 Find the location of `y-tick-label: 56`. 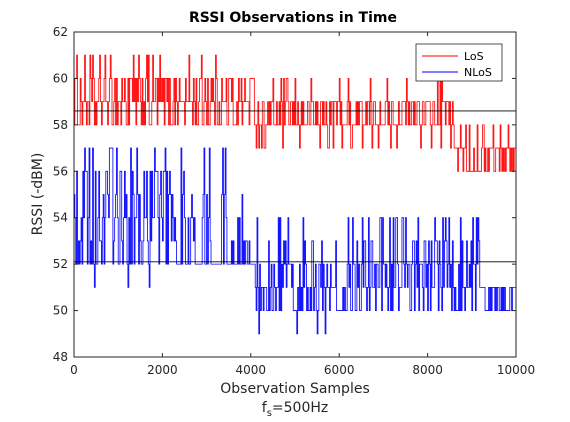

y-tick-label: 56 is located at coordinates (60, 171).